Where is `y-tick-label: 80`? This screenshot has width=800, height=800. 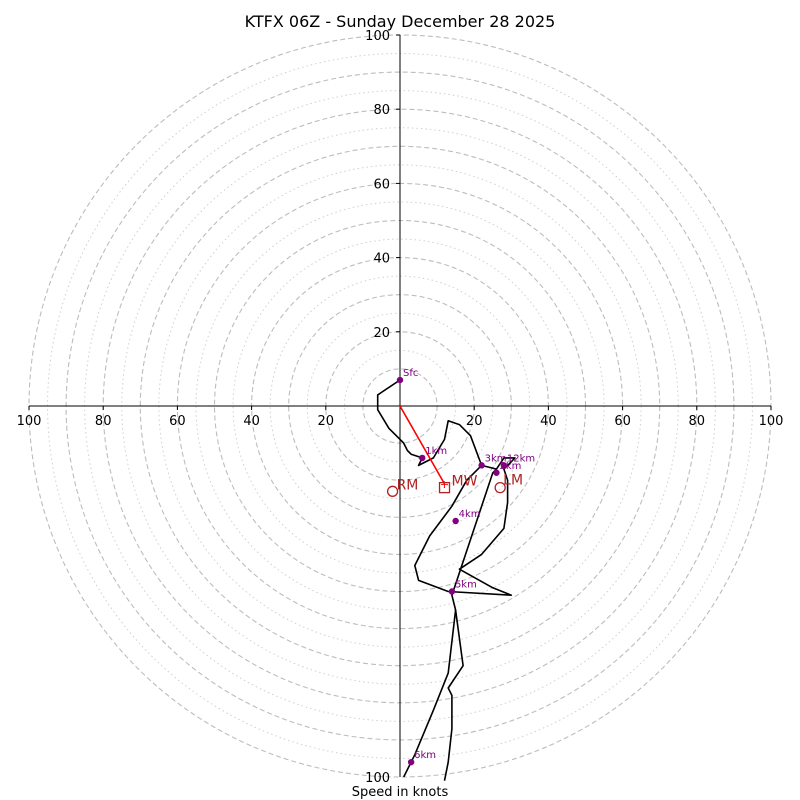 y-tick-label: 80 is located at coordinates (381, 110).